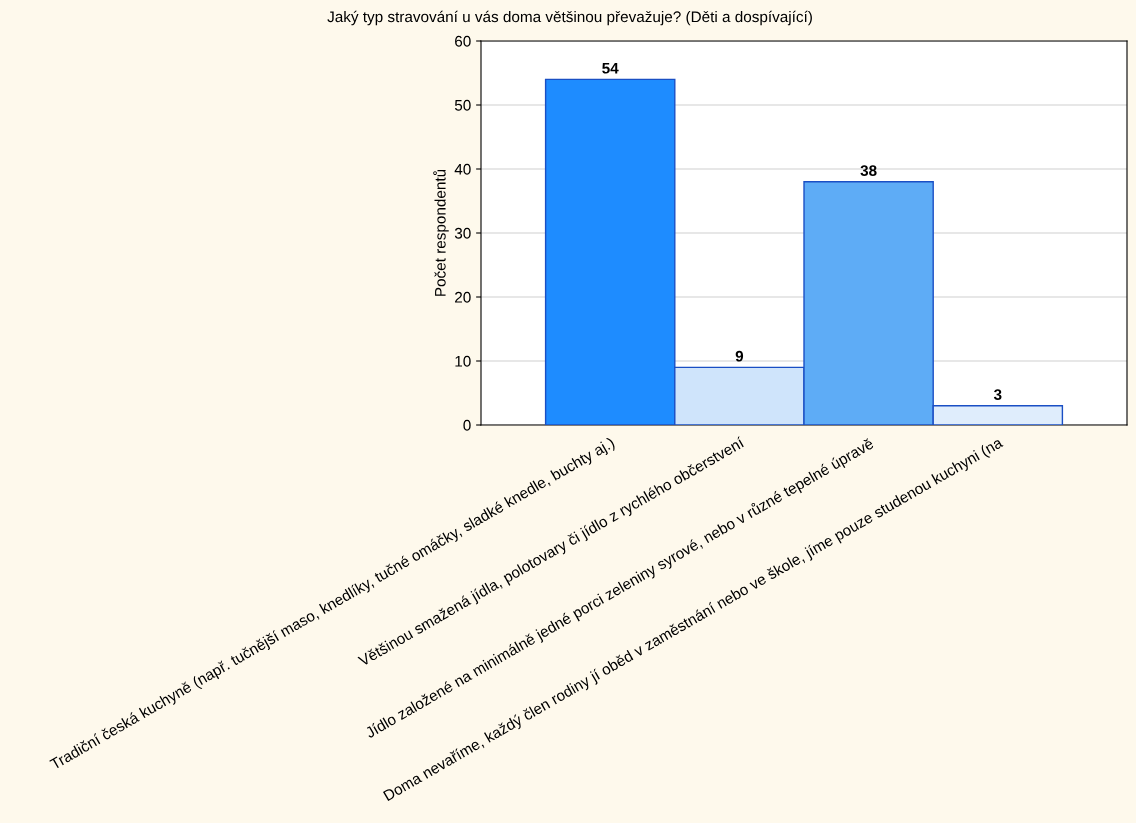 The width and height of the screenshot is (1136, 823). Describe the element at coordinates (441, 232) in the screenshot. I see `y-axis-title: Počet respondentů` at that location.